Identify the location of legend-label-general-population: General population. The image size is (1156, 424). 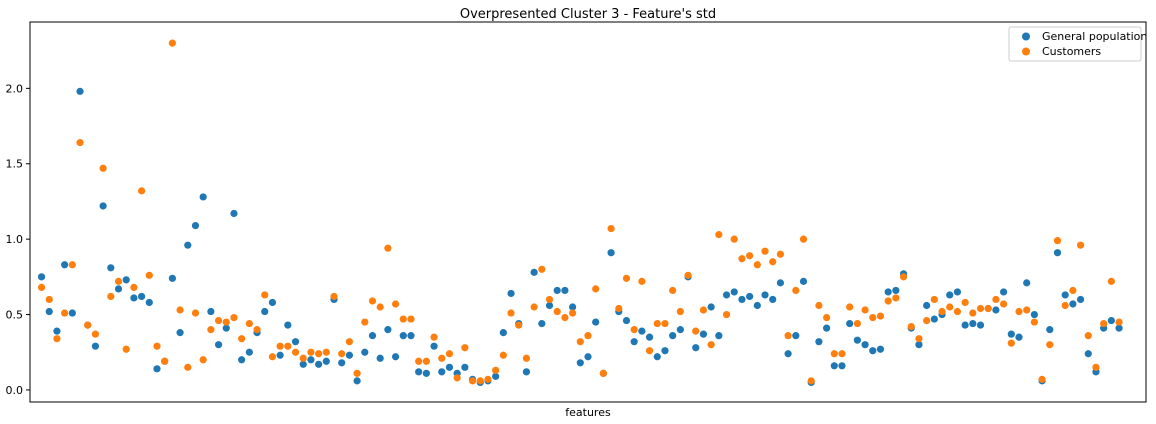
(1094, 36).